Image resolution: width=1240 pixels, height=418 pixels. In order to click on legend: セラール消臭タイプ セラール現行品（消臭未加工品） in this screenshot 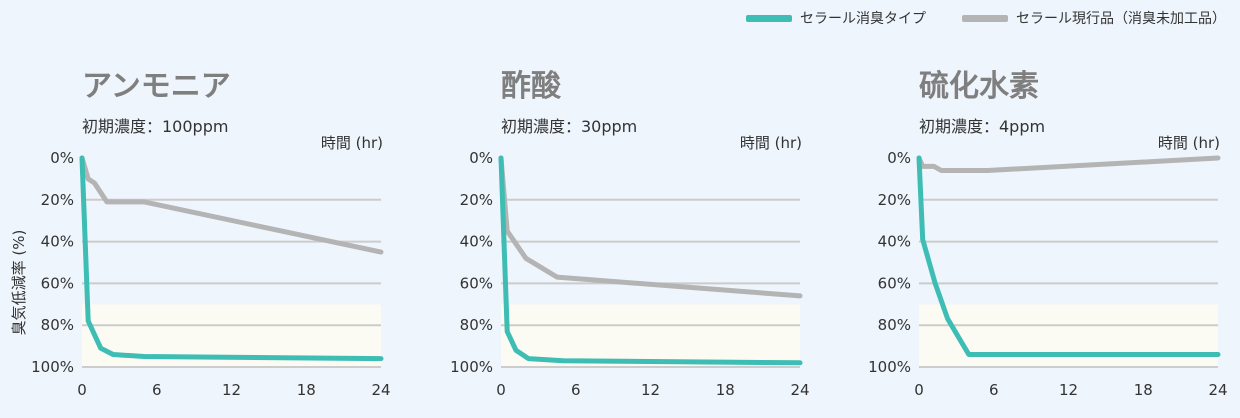, I will do `click(986, 18)`.